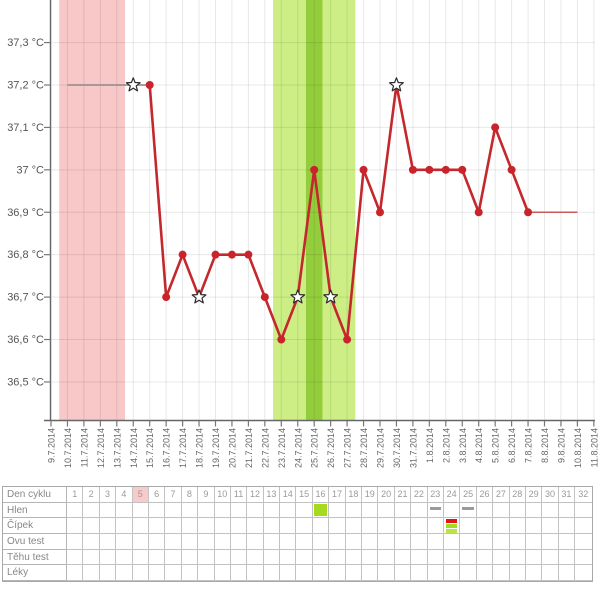  What do you see at coordinates (567, 495) in the screenshot?
I see `day-number-cell: 31` at bounding box center [567, 495].